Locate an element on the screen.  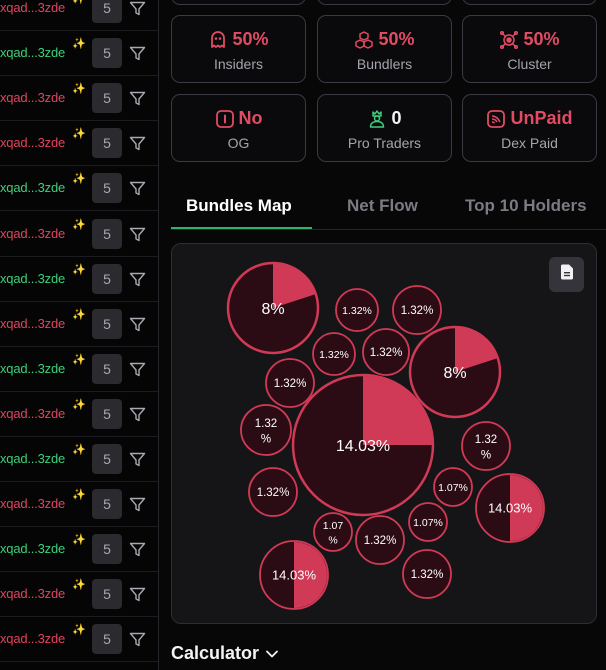
tab-baseline is located at coordinates (388, 229).